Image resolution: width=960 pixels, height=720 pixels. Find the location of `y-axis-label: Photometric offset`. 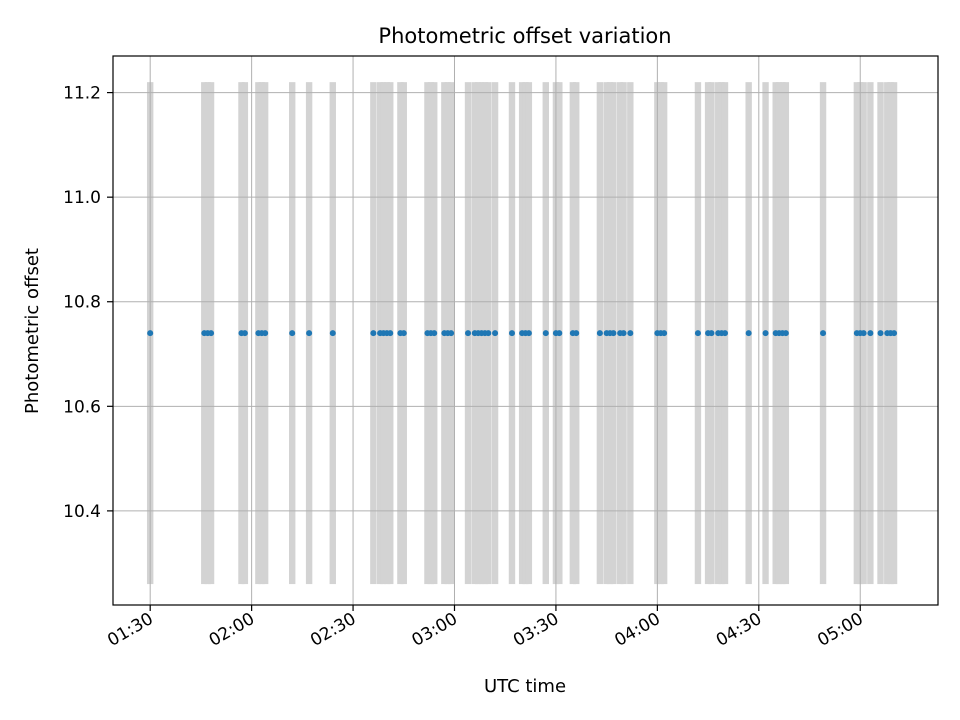

y-axis-label: Photometric offset is located at coordinates (32, 331).